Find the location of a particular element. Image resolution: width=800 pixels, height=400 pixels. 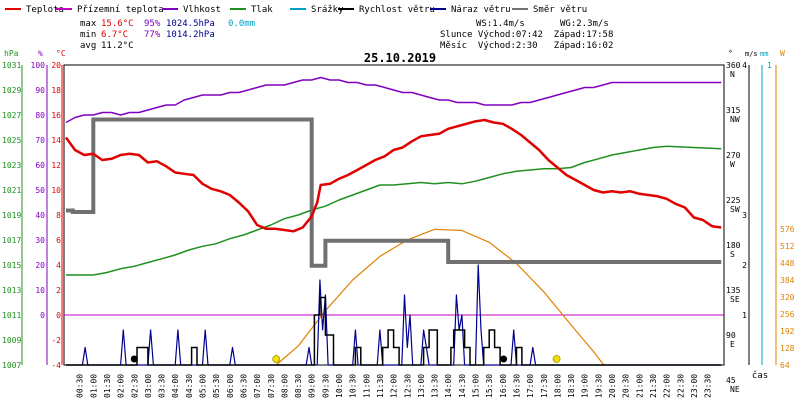

w-tick-1: 512 is located at coordinates (787, 246).